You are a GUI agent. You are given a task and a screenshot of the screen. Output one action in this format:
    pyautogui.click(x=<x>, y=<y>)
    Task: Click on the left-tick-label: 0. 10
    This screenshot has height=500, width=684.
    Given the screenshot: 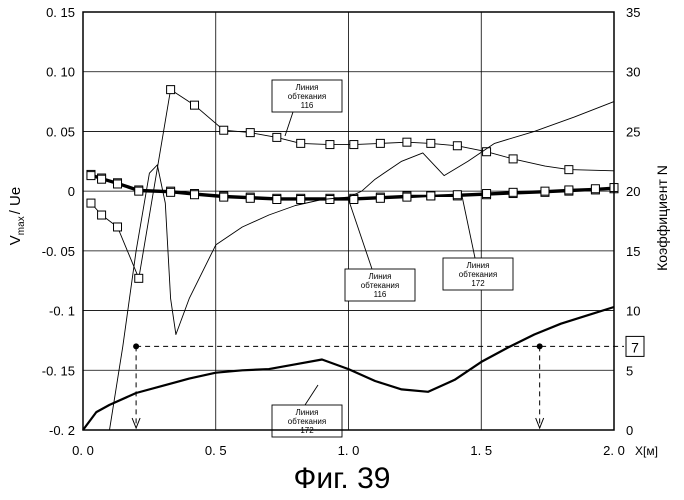 What is the action you would take?
    pyautogui.click(x=60, y=72)
    